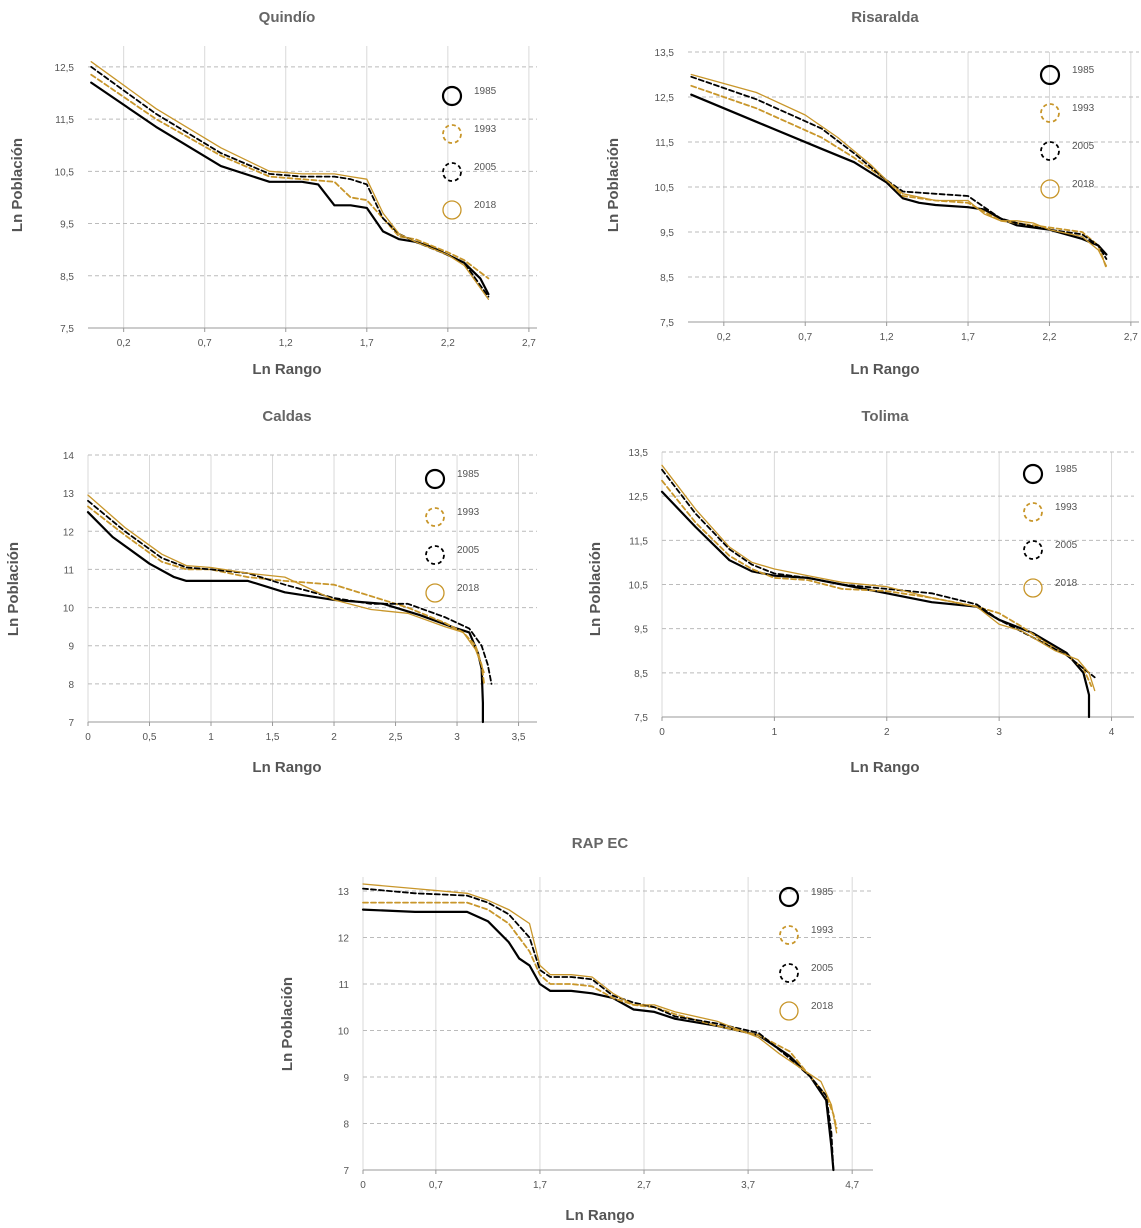  What do you see at coordinates (644, 1185) in the screenshot?
I see `x-tick-label: 2,7` at bounding box center [644, 1185].